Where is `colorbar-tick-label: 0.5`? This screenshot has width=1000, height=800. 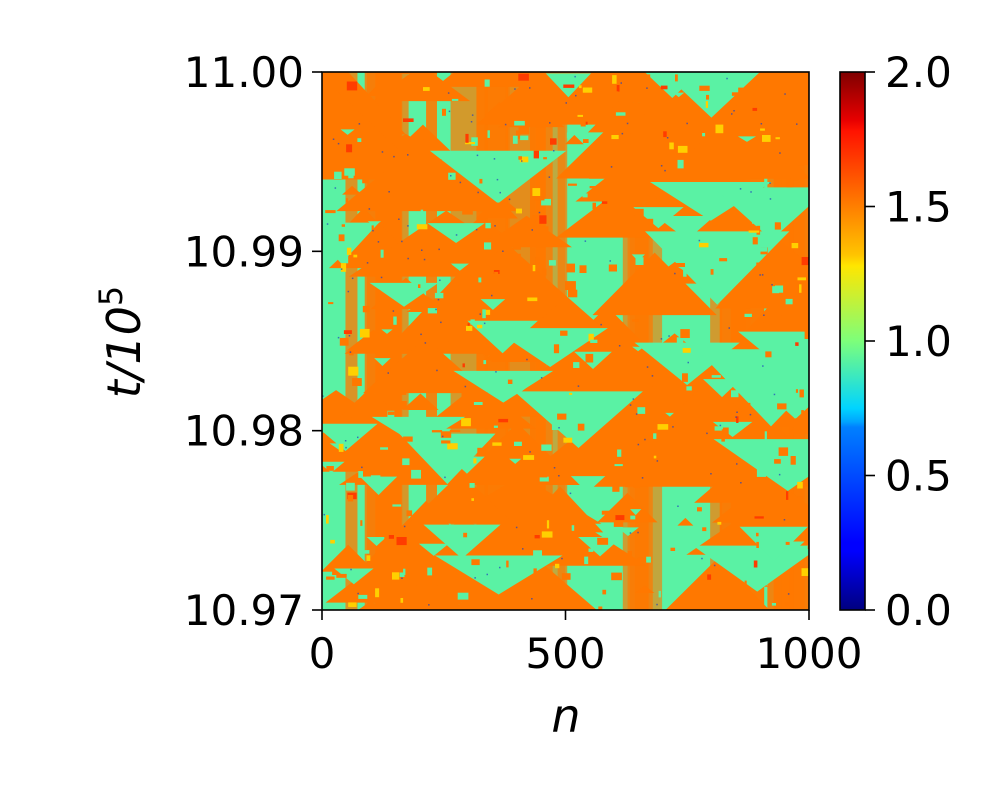 colorbar-tick-label: 0.5 is located at coordinates (918, 476).